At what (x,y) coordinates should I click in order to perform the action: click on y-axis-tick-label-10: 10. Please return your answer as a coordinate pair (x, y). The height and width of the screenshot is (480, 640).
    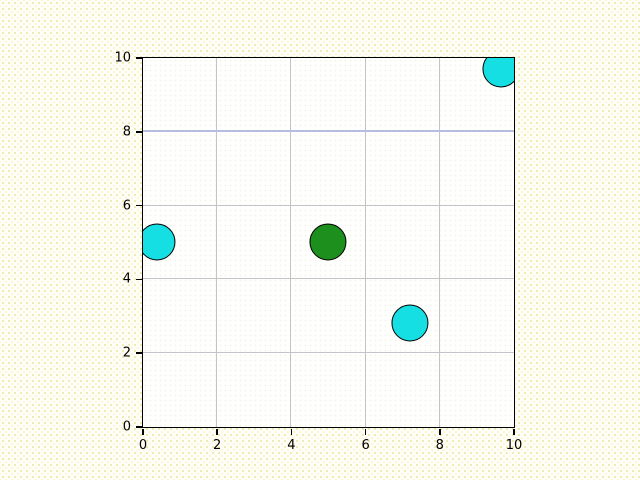
    Looking at the image, I should click on (122, 58).